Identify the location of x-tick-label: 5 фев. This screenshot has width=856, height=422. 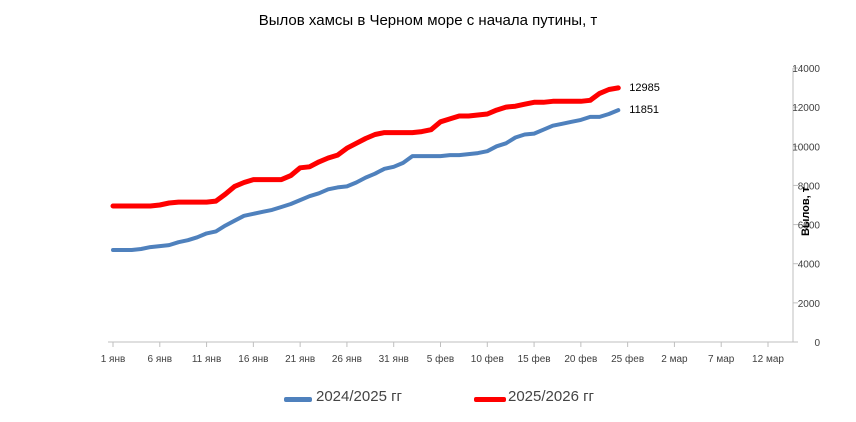
(440, 359).